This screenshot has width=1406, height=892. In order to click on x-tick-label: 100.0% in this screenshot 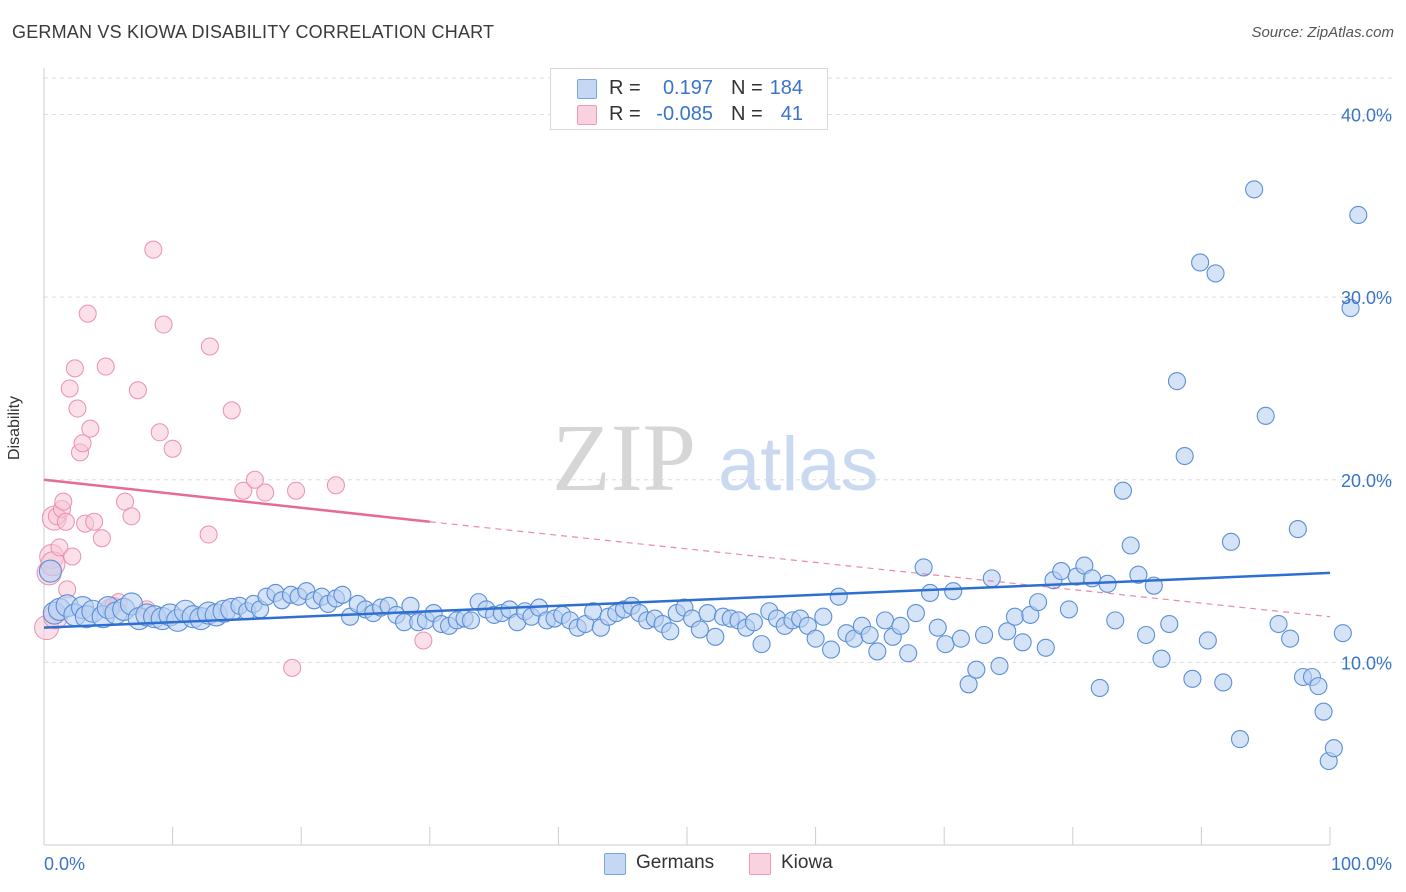, I will do `click(1361, 864)`.